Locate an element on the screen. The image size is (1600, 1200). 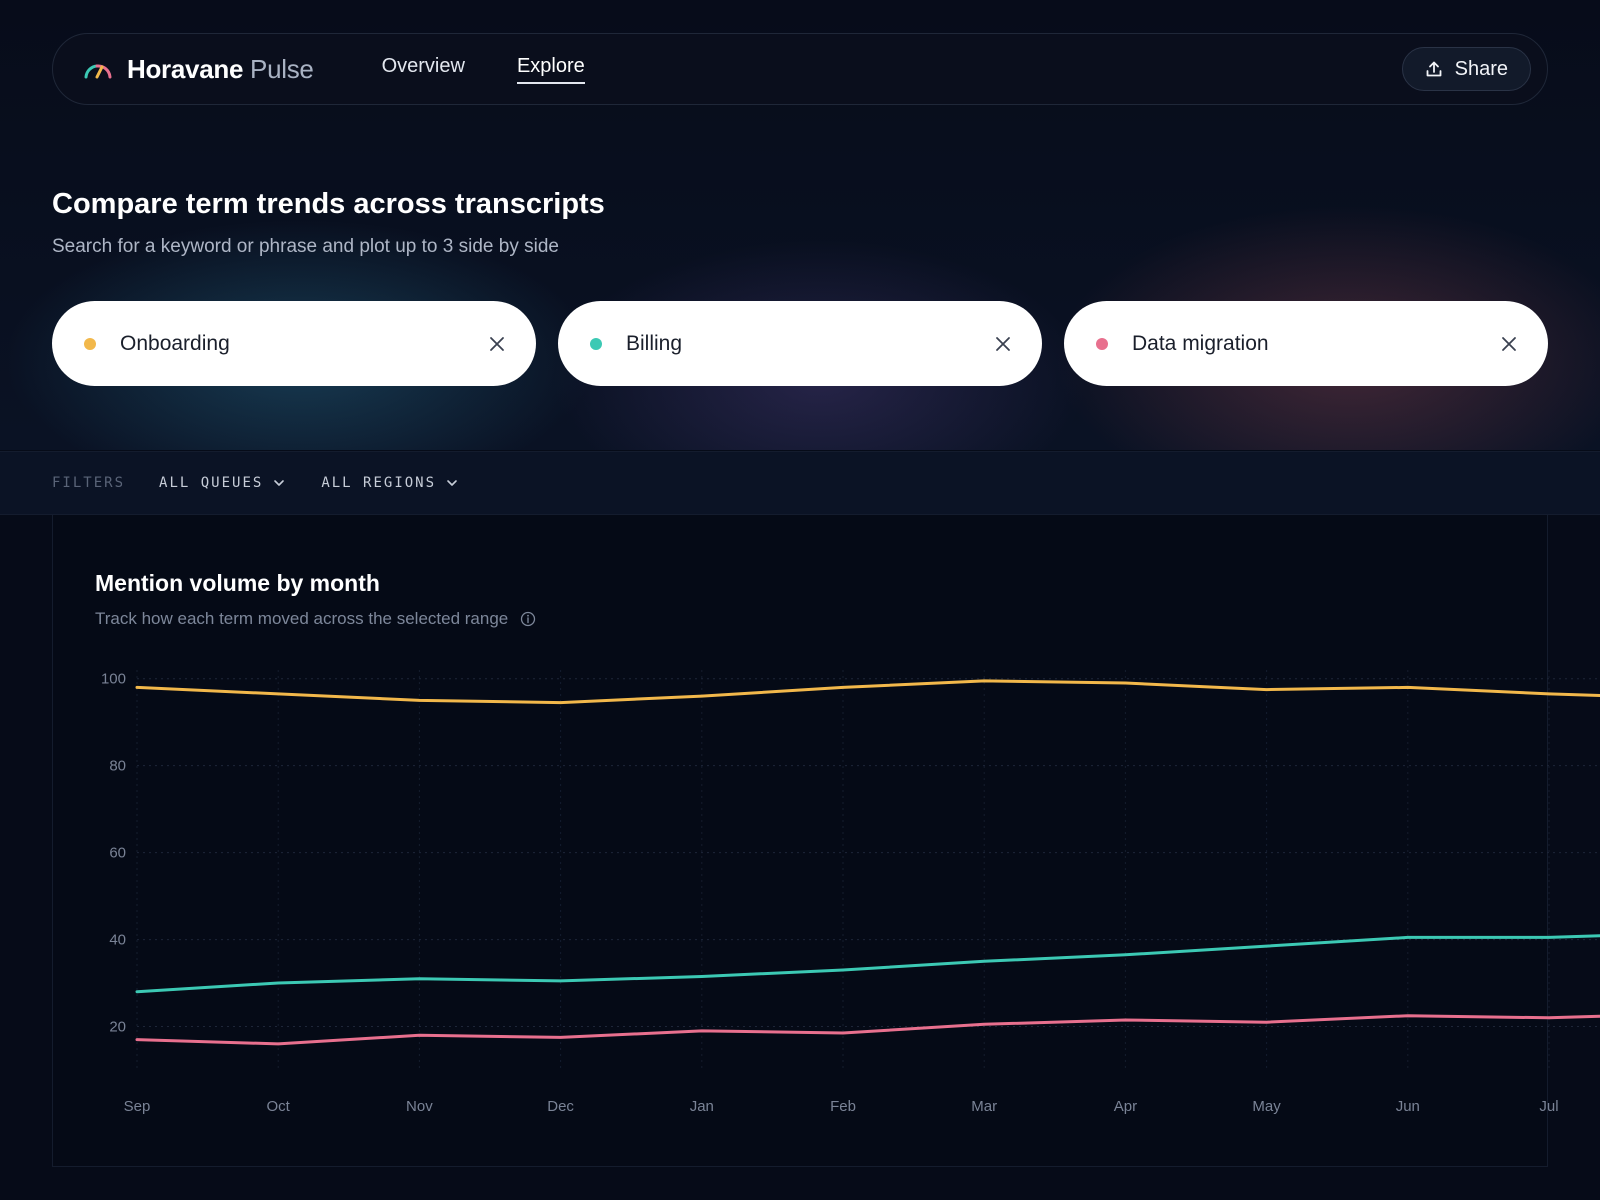
main-nav: Overview Explore is located at coordinates (483, 69).